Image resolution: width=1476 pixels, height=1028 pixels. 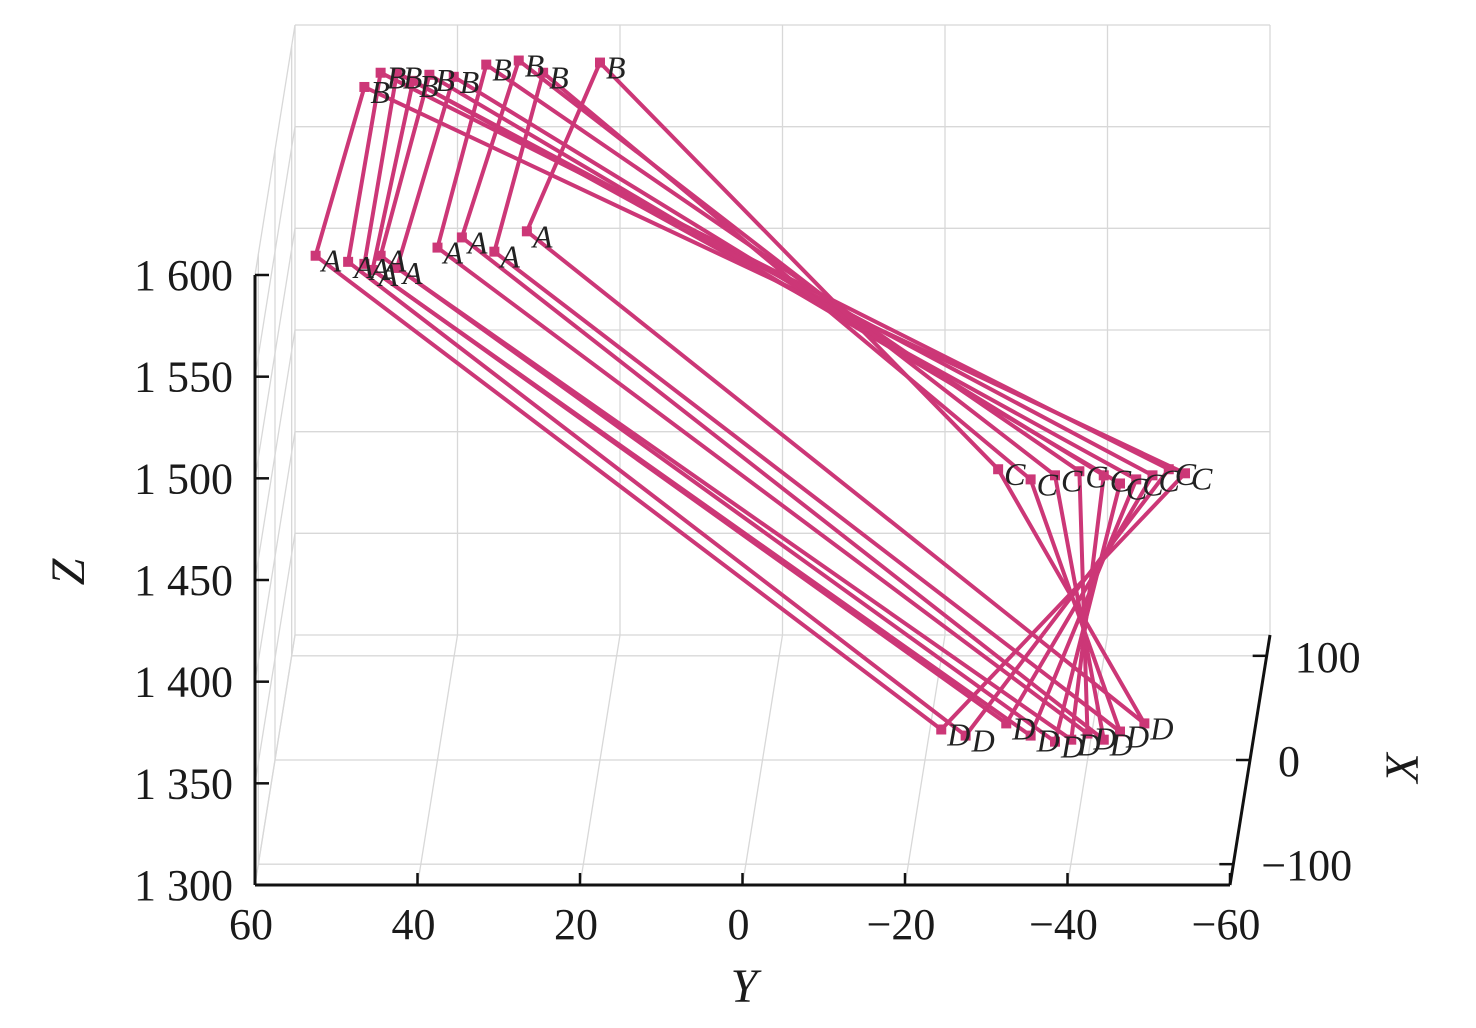 I want to click on y-tick-label: −60, so click(x=1226, y=924).